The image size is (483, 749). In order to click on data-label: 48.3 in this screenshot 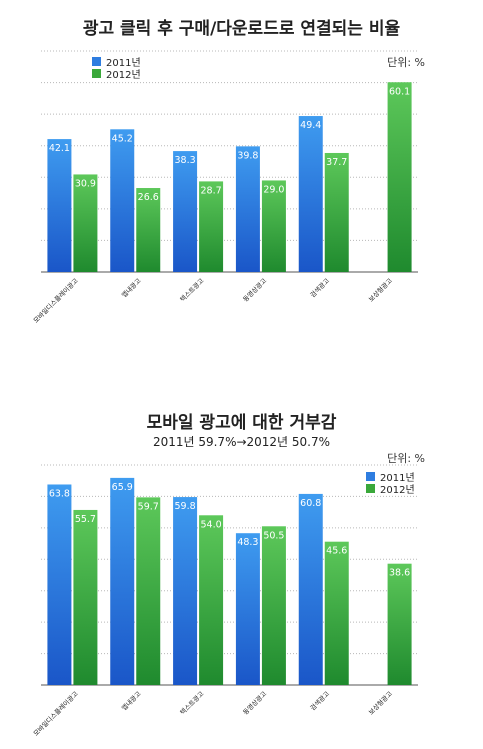, I will do `click(247, 542)`.